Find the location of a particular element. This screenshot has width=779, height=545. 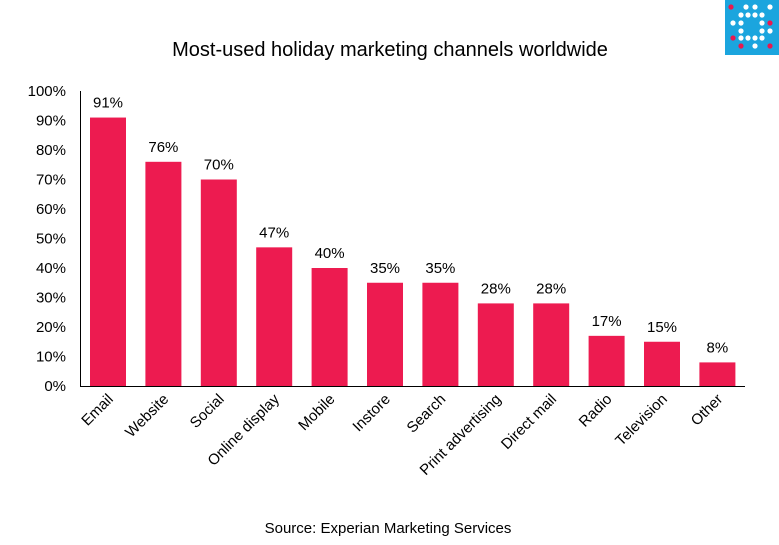

y-tick-label: 80% is located at coordinates (51, 150).